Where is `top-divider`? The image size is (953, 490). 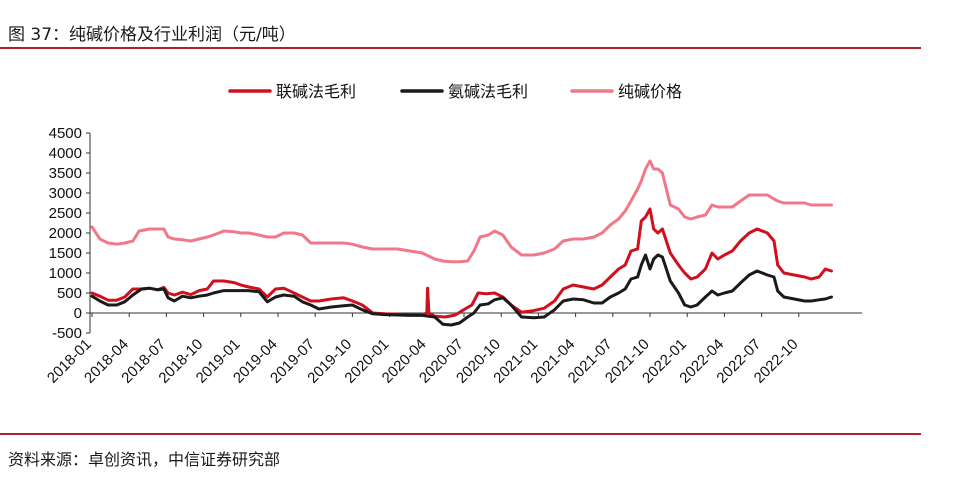
top-divider is located at coordinates (460, 48).